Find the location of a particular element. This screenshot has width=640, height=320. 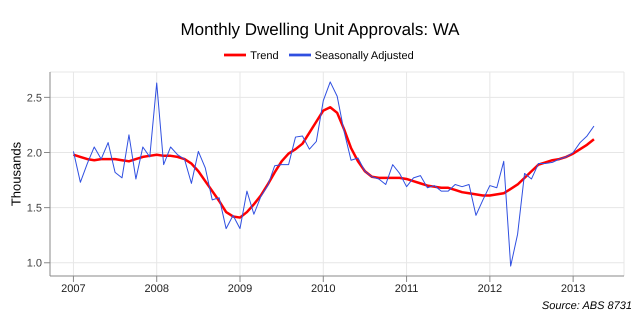

y-axis-title: Thousands is located at coordinates (16, 173).